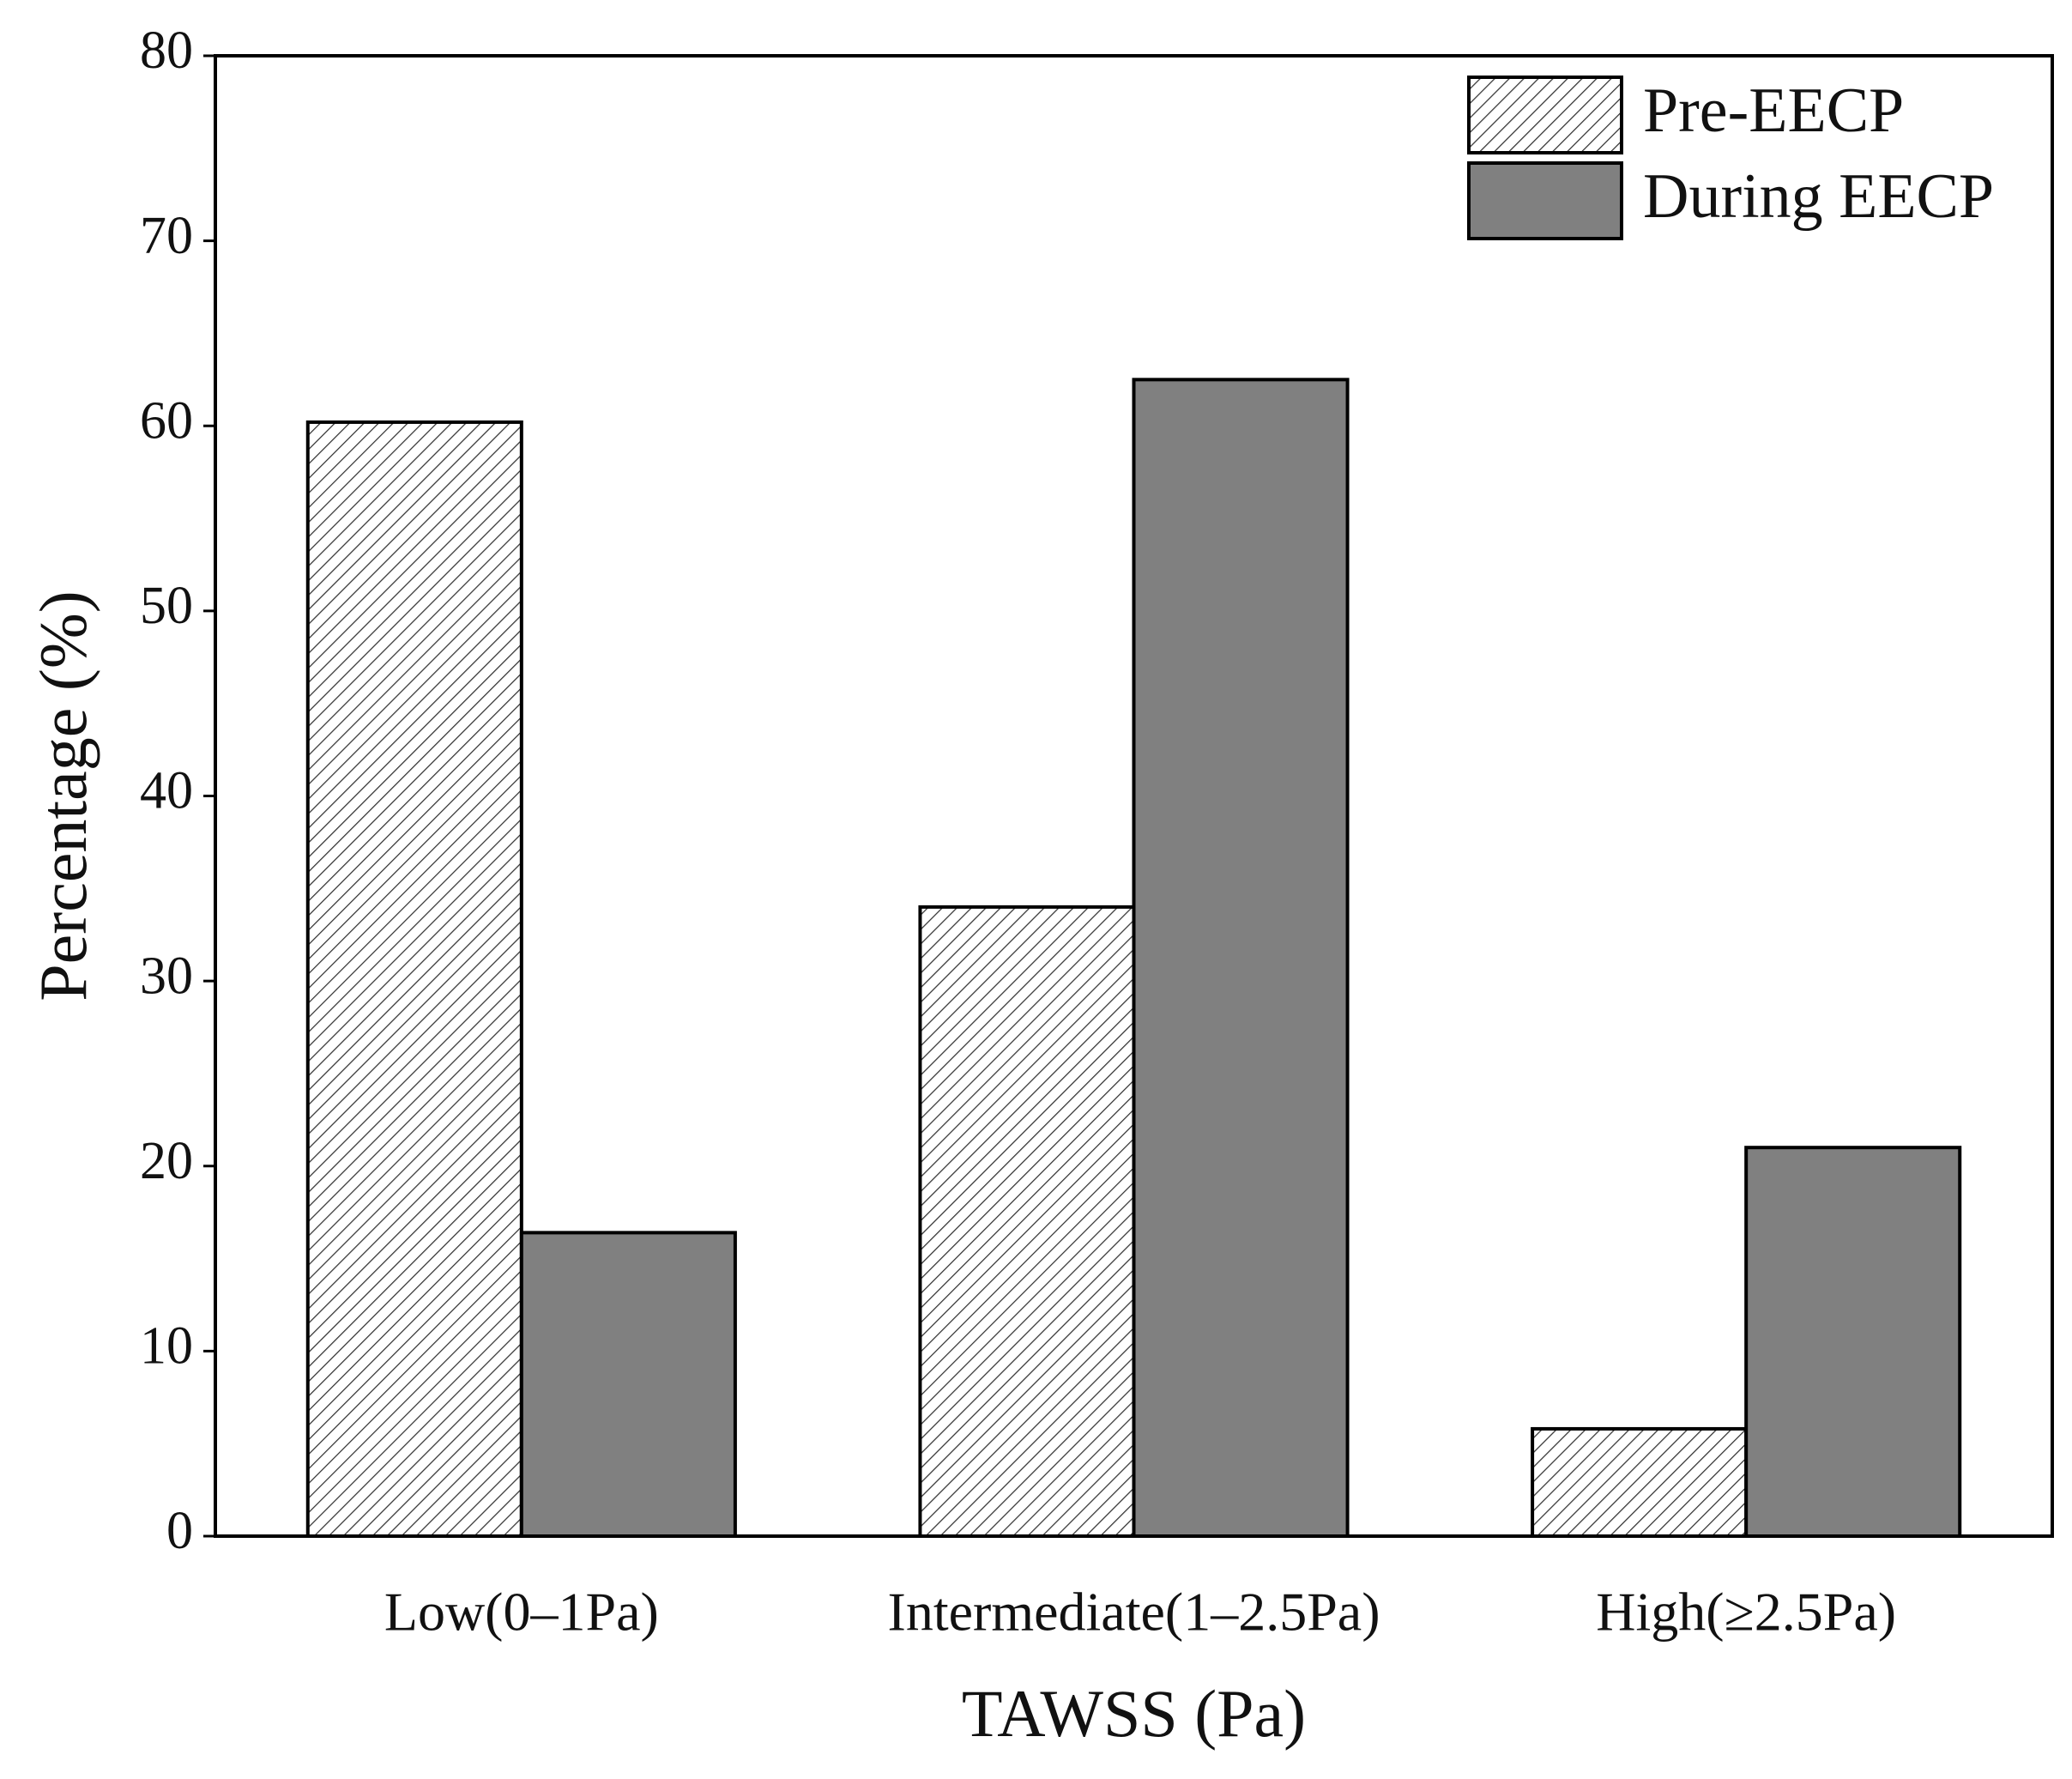  What do you see at coordinates (521, 1612) in the screenshot?
I see `x-tick-label: Low(0–1Pa)` at bounding box center [521, 1612].